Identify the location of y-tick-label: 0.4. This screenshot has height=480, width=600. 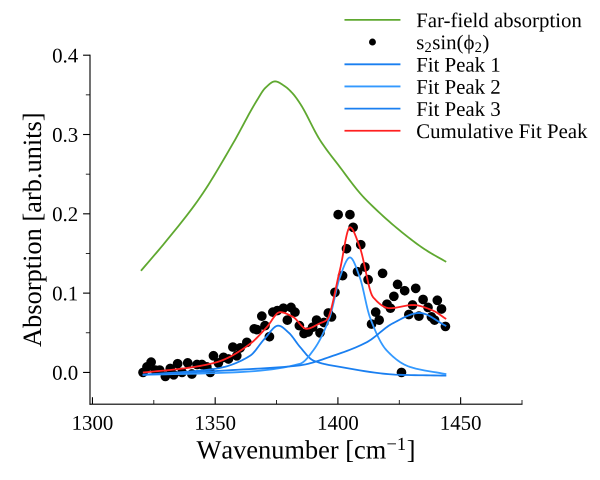
(65, 55).